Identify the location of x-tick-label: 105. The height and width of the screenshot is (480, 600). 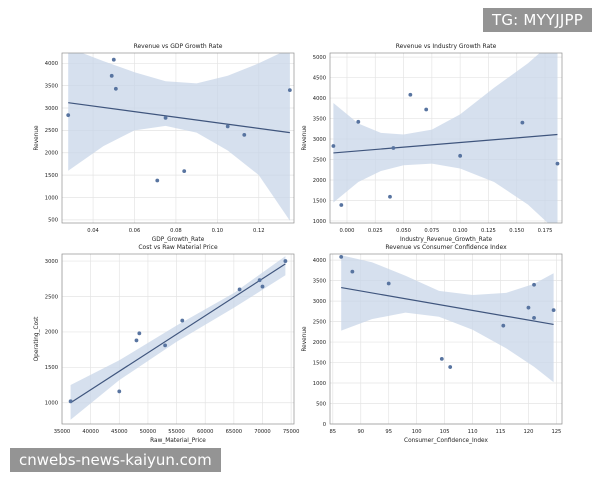
(445, 432).